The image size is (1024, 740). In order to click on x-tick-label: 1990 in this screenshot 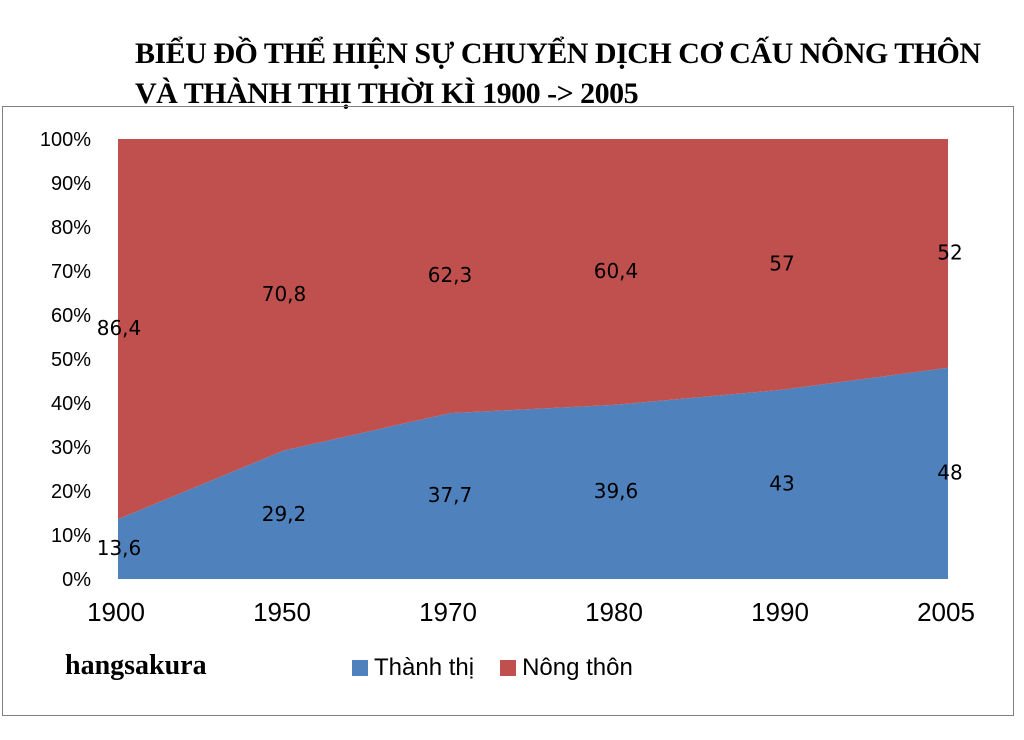, I will do `click(780, 612)`.